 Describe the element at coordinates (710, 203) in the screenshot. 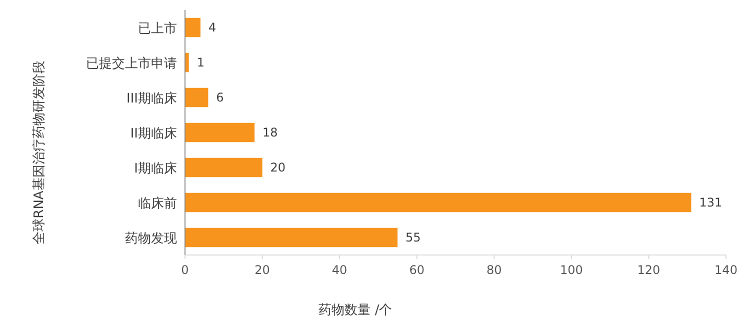

I see `data-label: 131` at that location.